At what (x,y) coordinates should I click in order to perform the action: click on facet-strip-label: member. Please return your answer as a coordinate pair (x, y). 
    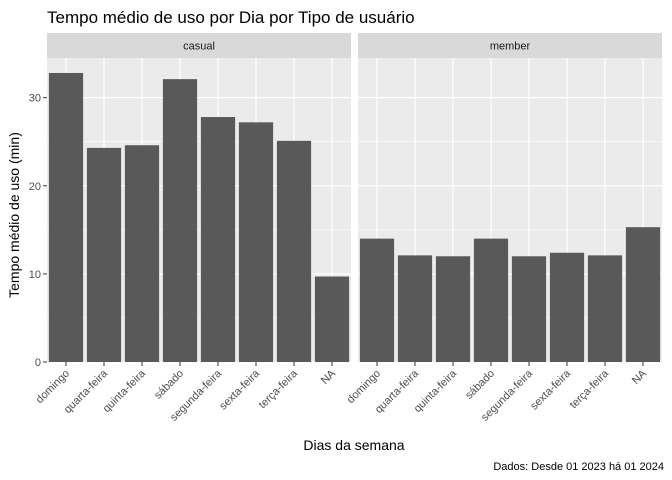
    Looking at the image, I should click on (510, 47).